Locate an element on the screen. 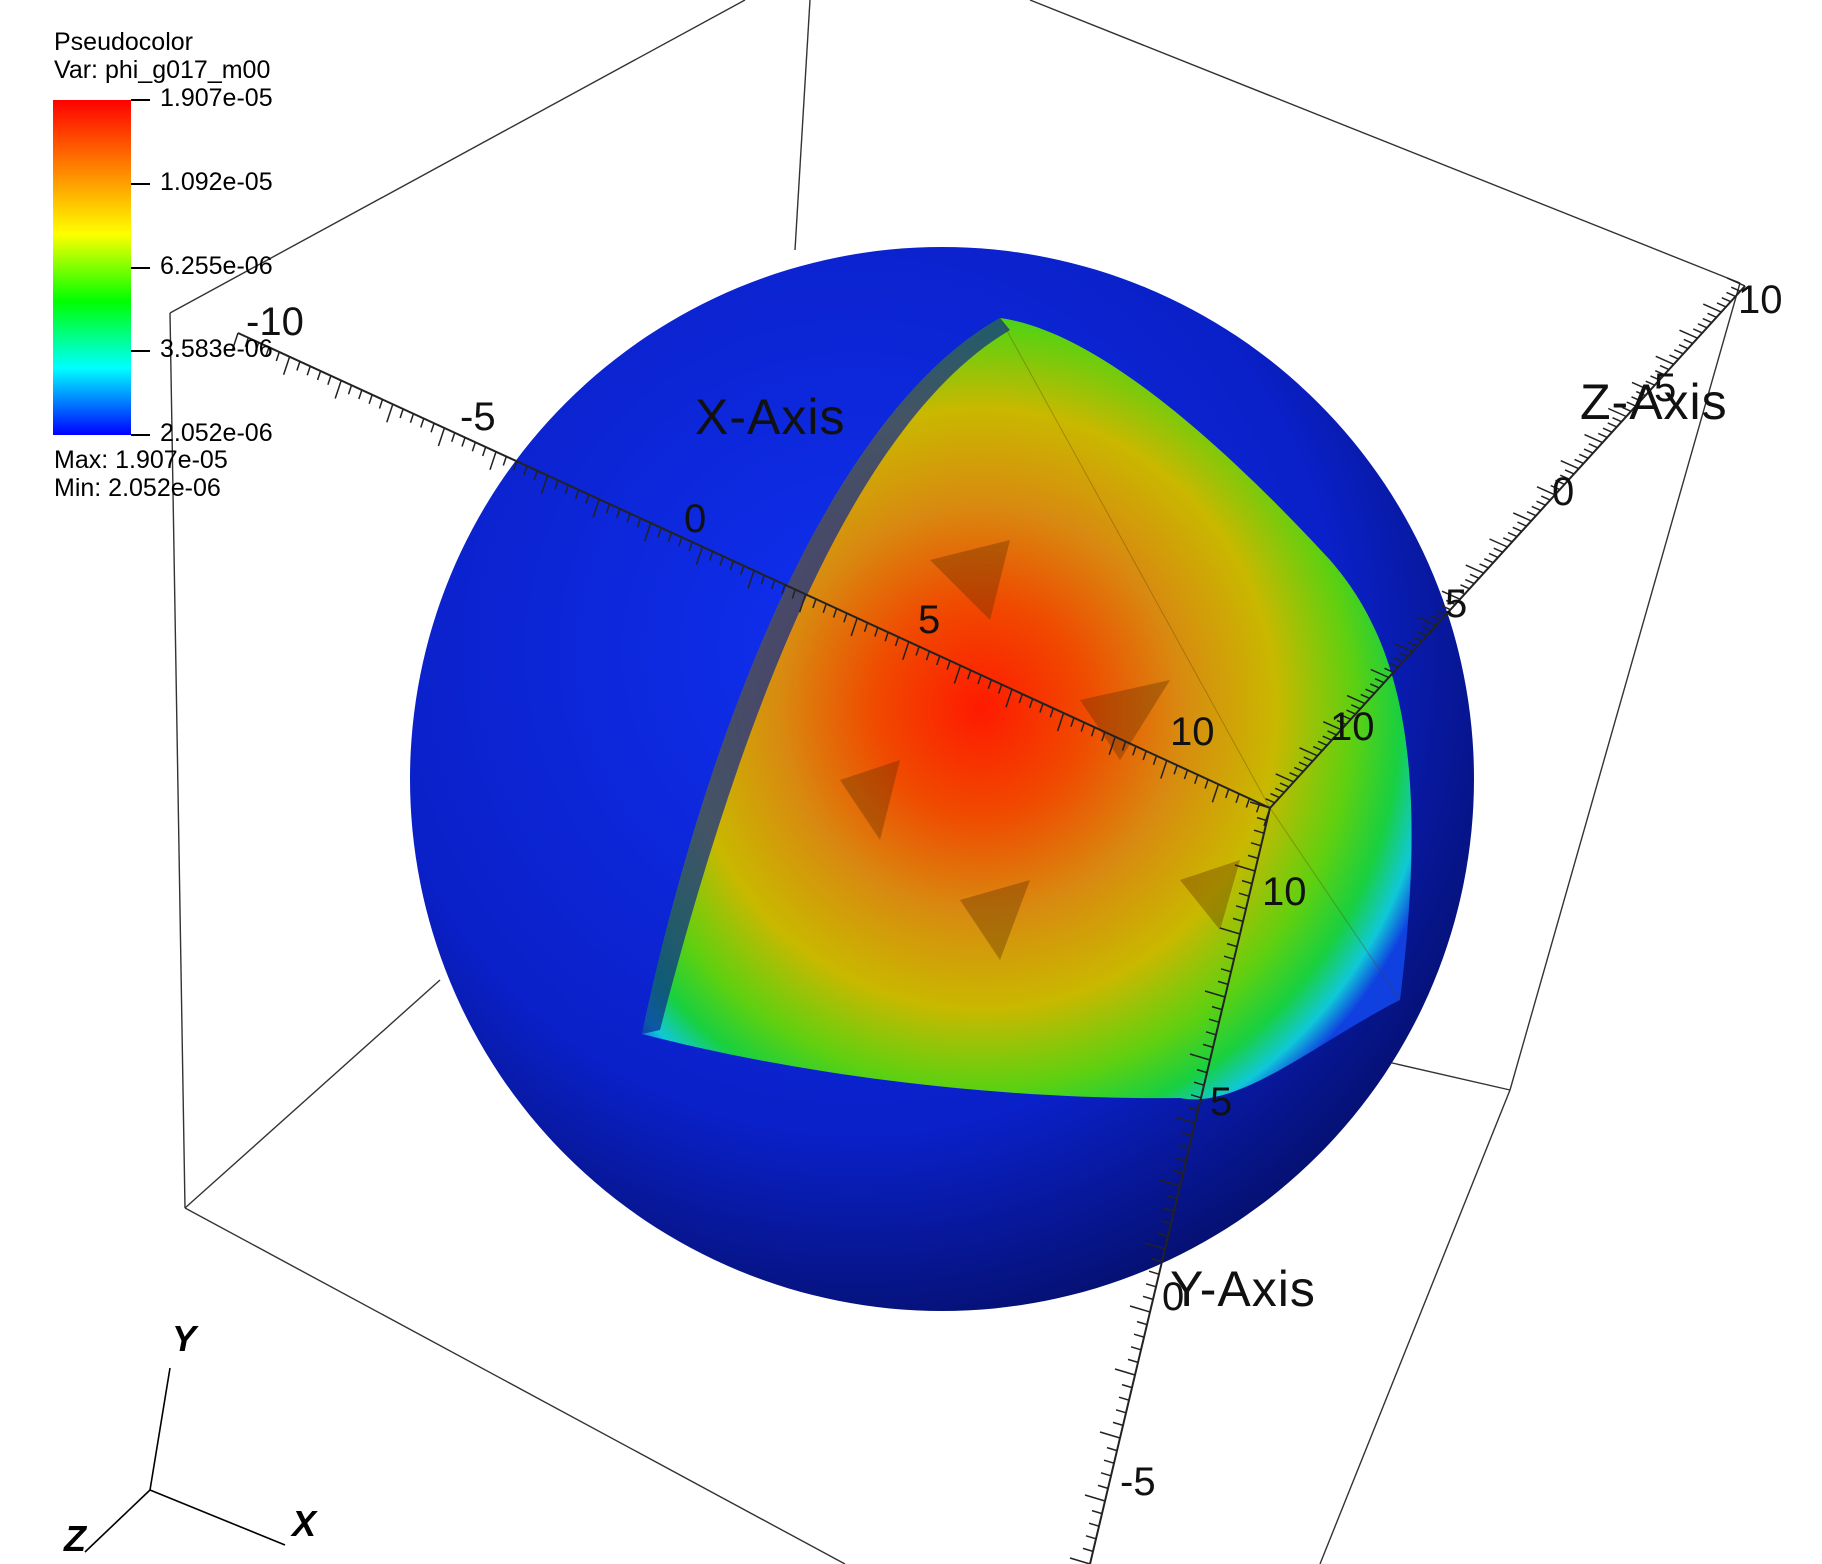 The width and height of the screenshot is (1822, 1564). x-axis-tick-label: -10 is located at coordinates (275, 322).